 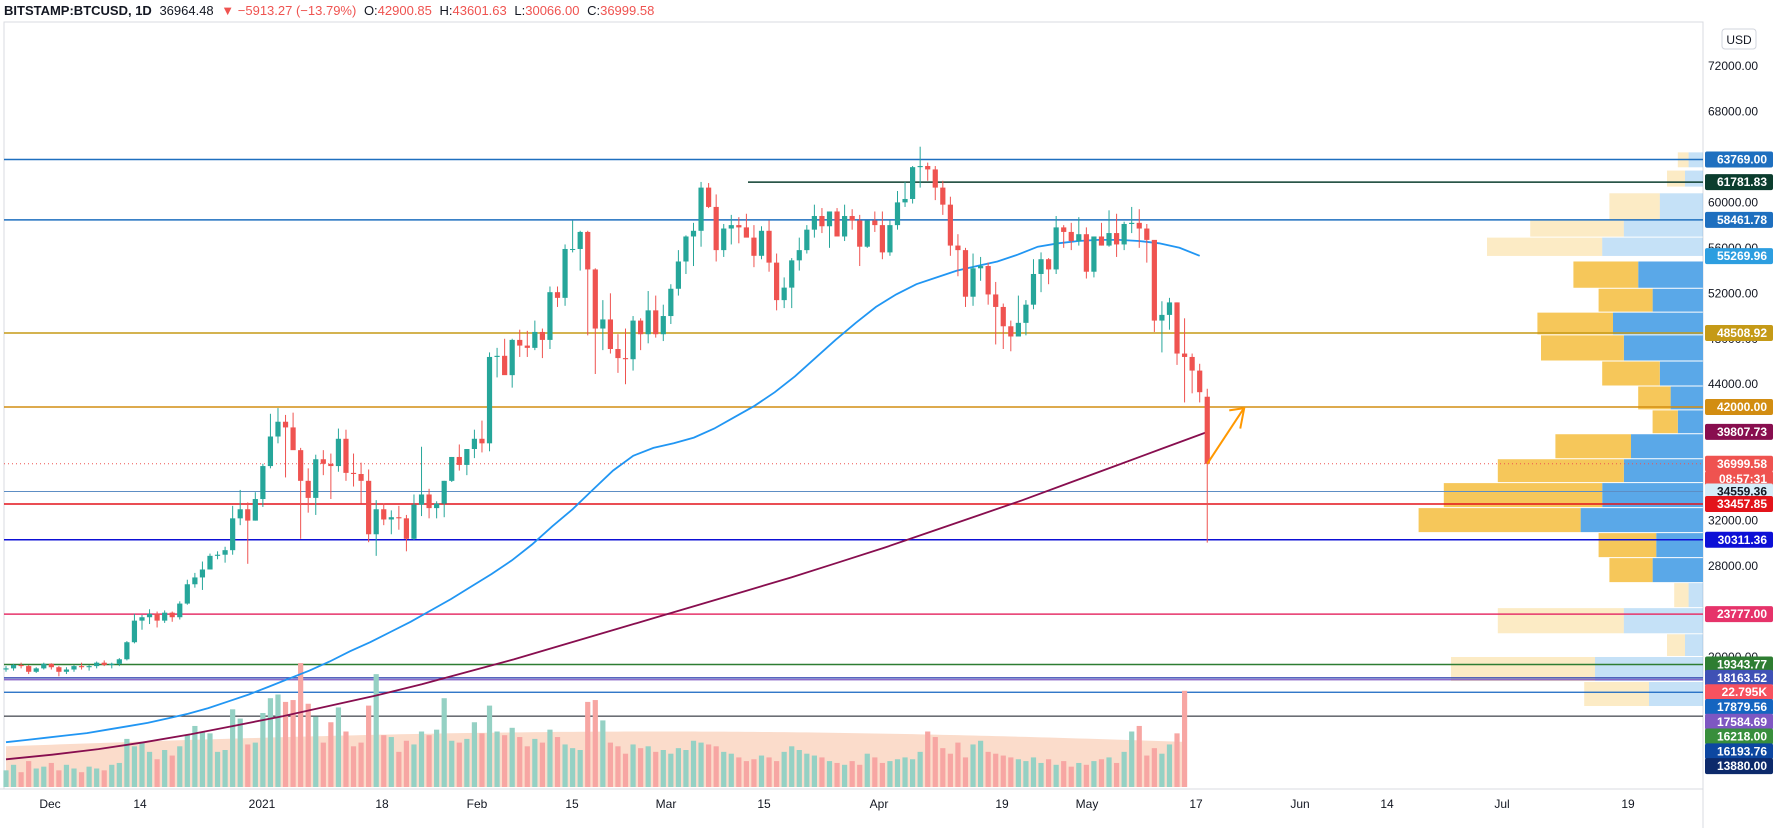 I want to click on price-tag-label: 18163.52, so click(x=1742, y=678).